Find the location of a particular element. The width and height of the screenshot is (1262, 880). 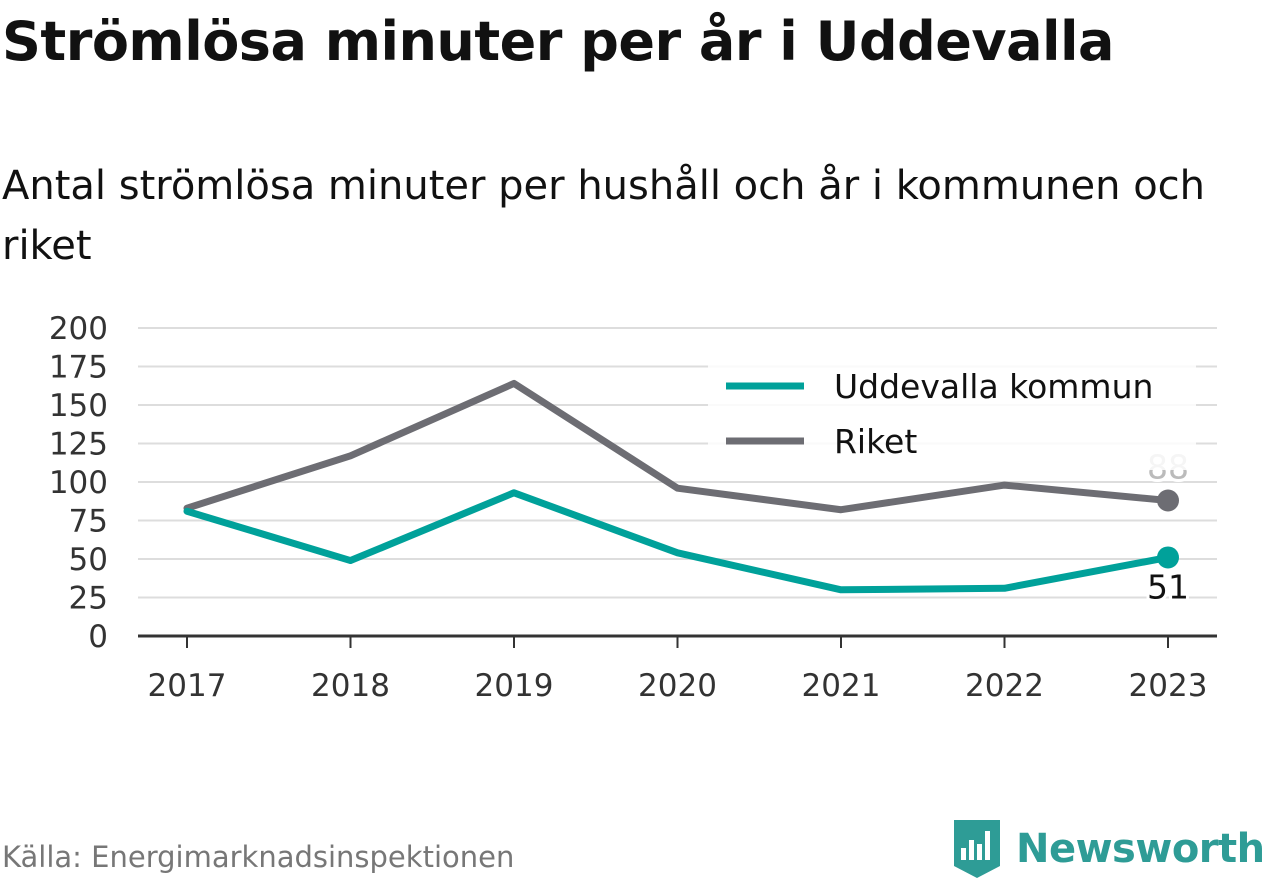

brand-logo: Newsworthy is located at coordinates (1107, 849).